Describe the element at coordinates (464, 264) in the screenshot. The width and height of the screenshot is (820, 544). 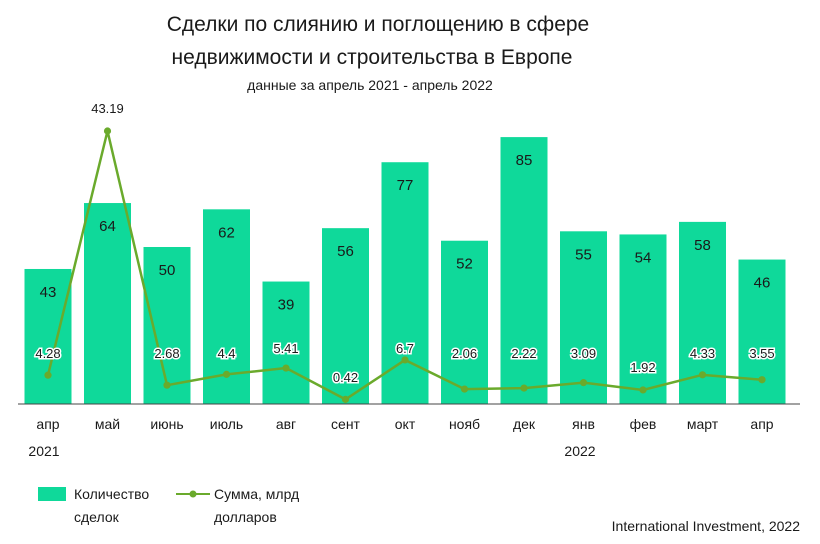
I see `bar-value-label: 52` at that location.